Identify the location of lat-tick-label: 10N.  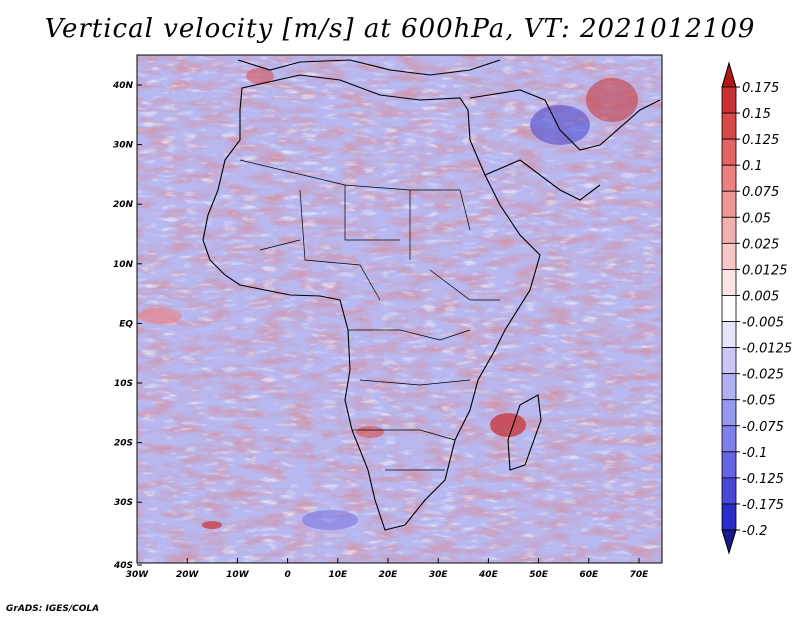
(123, 265).